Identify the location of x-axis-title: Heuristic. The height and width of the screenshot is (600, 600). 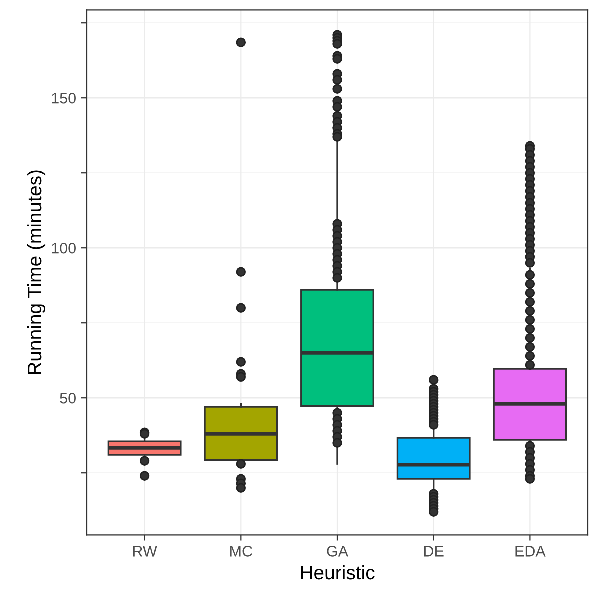
(338, 572).